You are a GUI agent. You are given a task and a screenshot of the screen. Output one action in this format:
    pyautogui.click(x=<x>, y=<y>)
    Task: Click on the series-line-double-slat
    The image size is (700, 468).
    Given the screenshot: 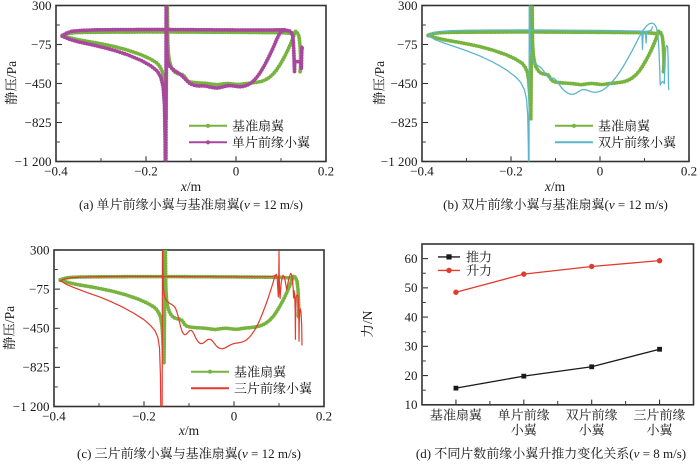 What is the action you would take?
    pyautogui.click(x=548, y=83)
    